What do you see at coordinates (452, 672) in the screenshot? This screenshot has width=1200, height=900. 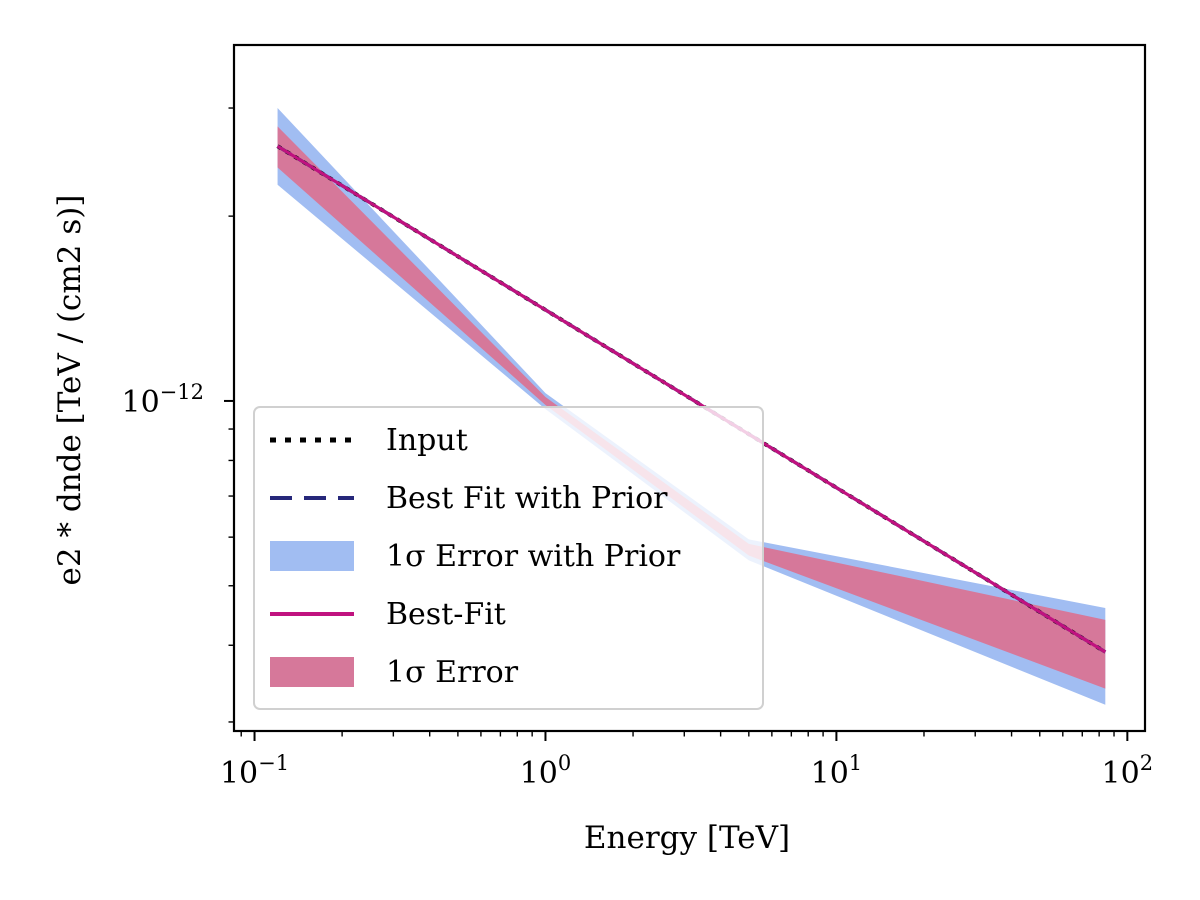 I see `legend-label-4: 1σ Error` at bounding box center [452, 672].